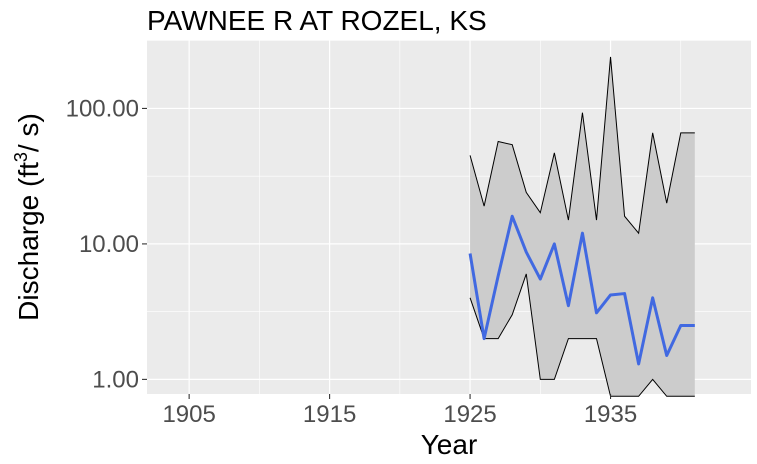 This screenshot has width=757, height=464. Describe the element at coordinates (399, 411) in the screenshot. I see `x-axis: 1905 1915 1925 1935` at that location.